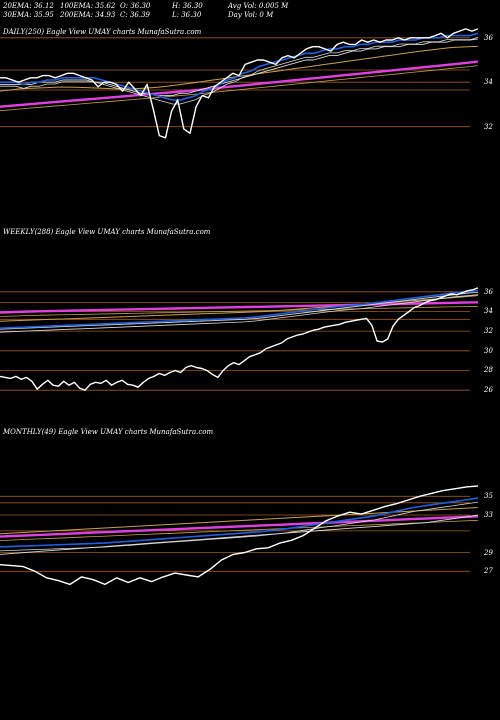 This screenshot has height=720, width=500. I want to click on header-stat: C: 36.39, so click(135, 15).